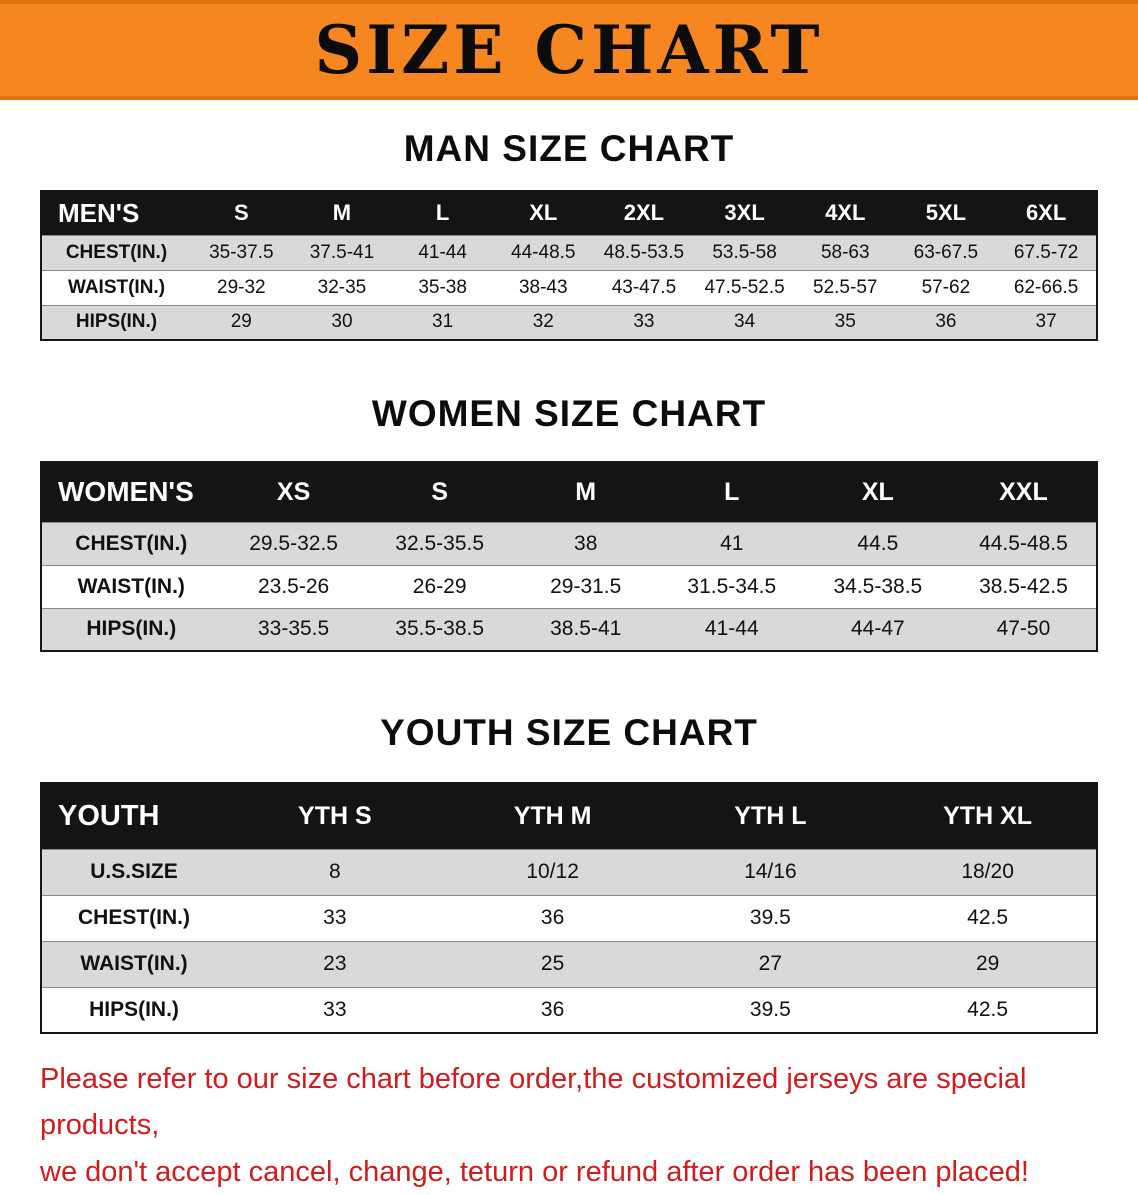  I want to click on table-header-row: MEN'S S M L XL 2XL 3XL 4XL 5XL 6XL, so click(569, 213).